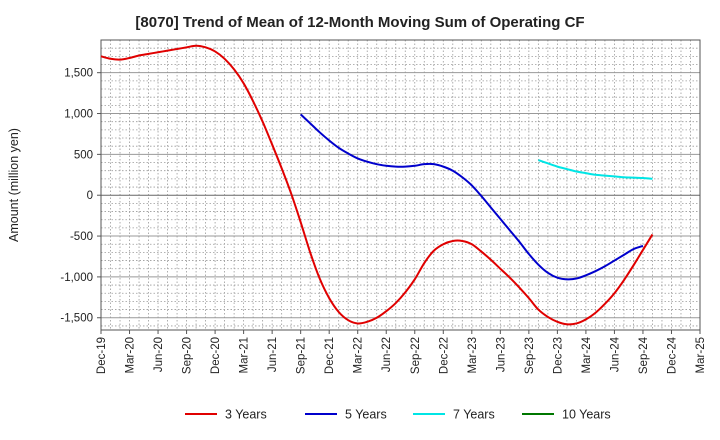 This screenshot has width=720, height=440. Describe the element at coordinates (81, 237) in the screenshot. I see `y-tick-label: -500` at that location.